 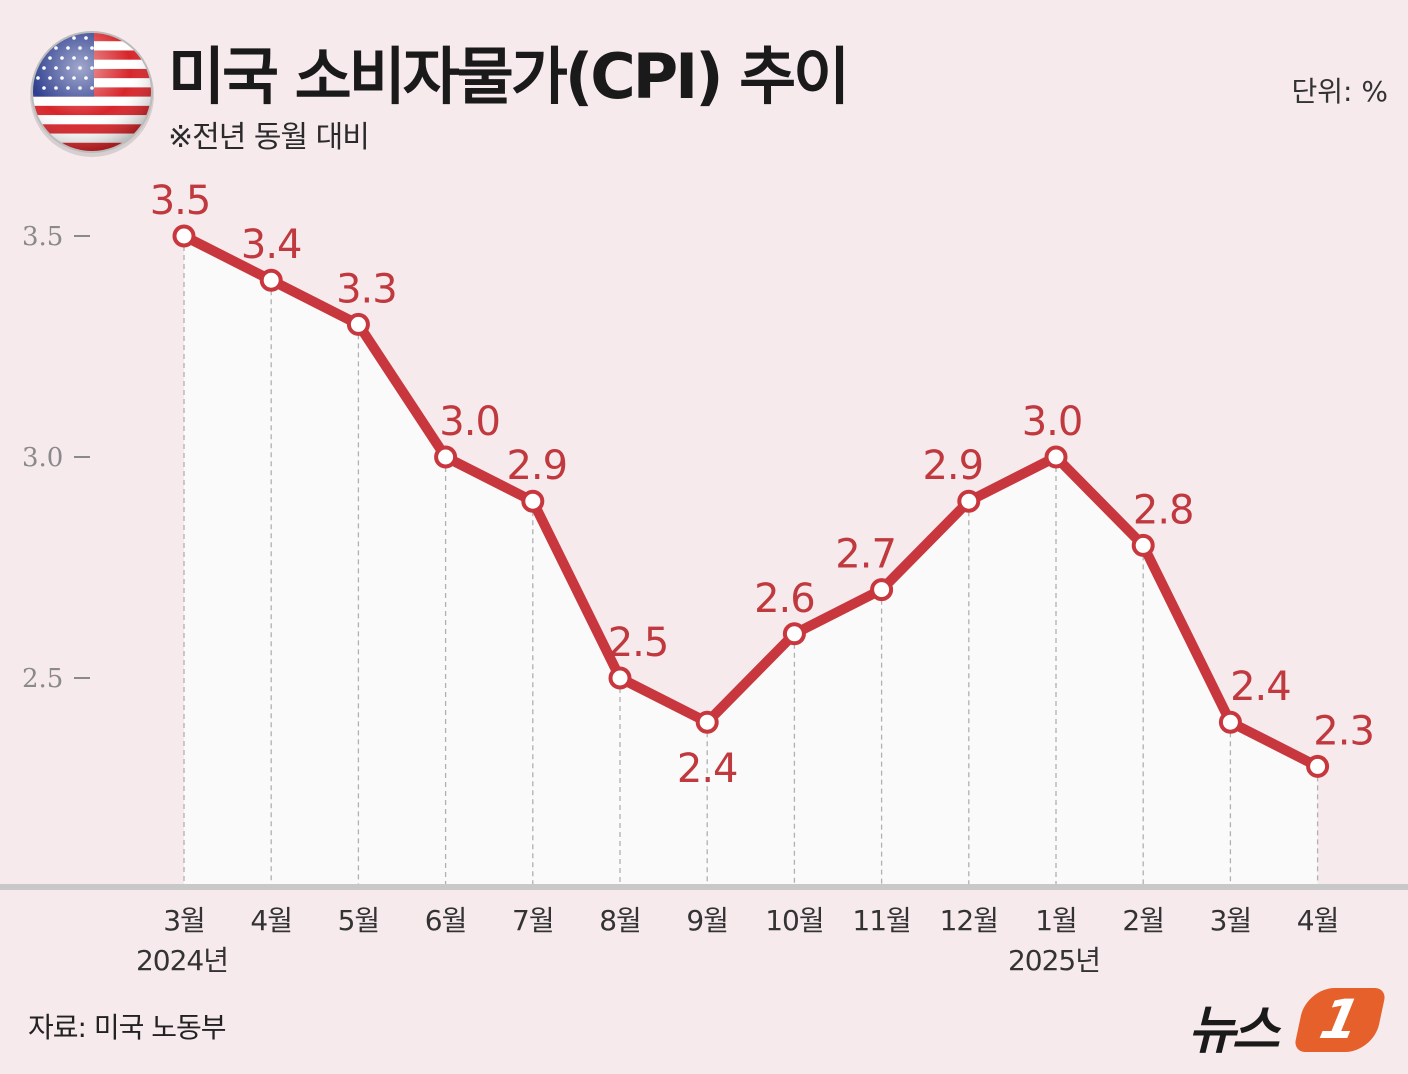 What do you see at coordinates (269, 137) in the screenshot?
I see `chart-subtitle: ※전년 동월 대비` at bounding box center [269, 137].